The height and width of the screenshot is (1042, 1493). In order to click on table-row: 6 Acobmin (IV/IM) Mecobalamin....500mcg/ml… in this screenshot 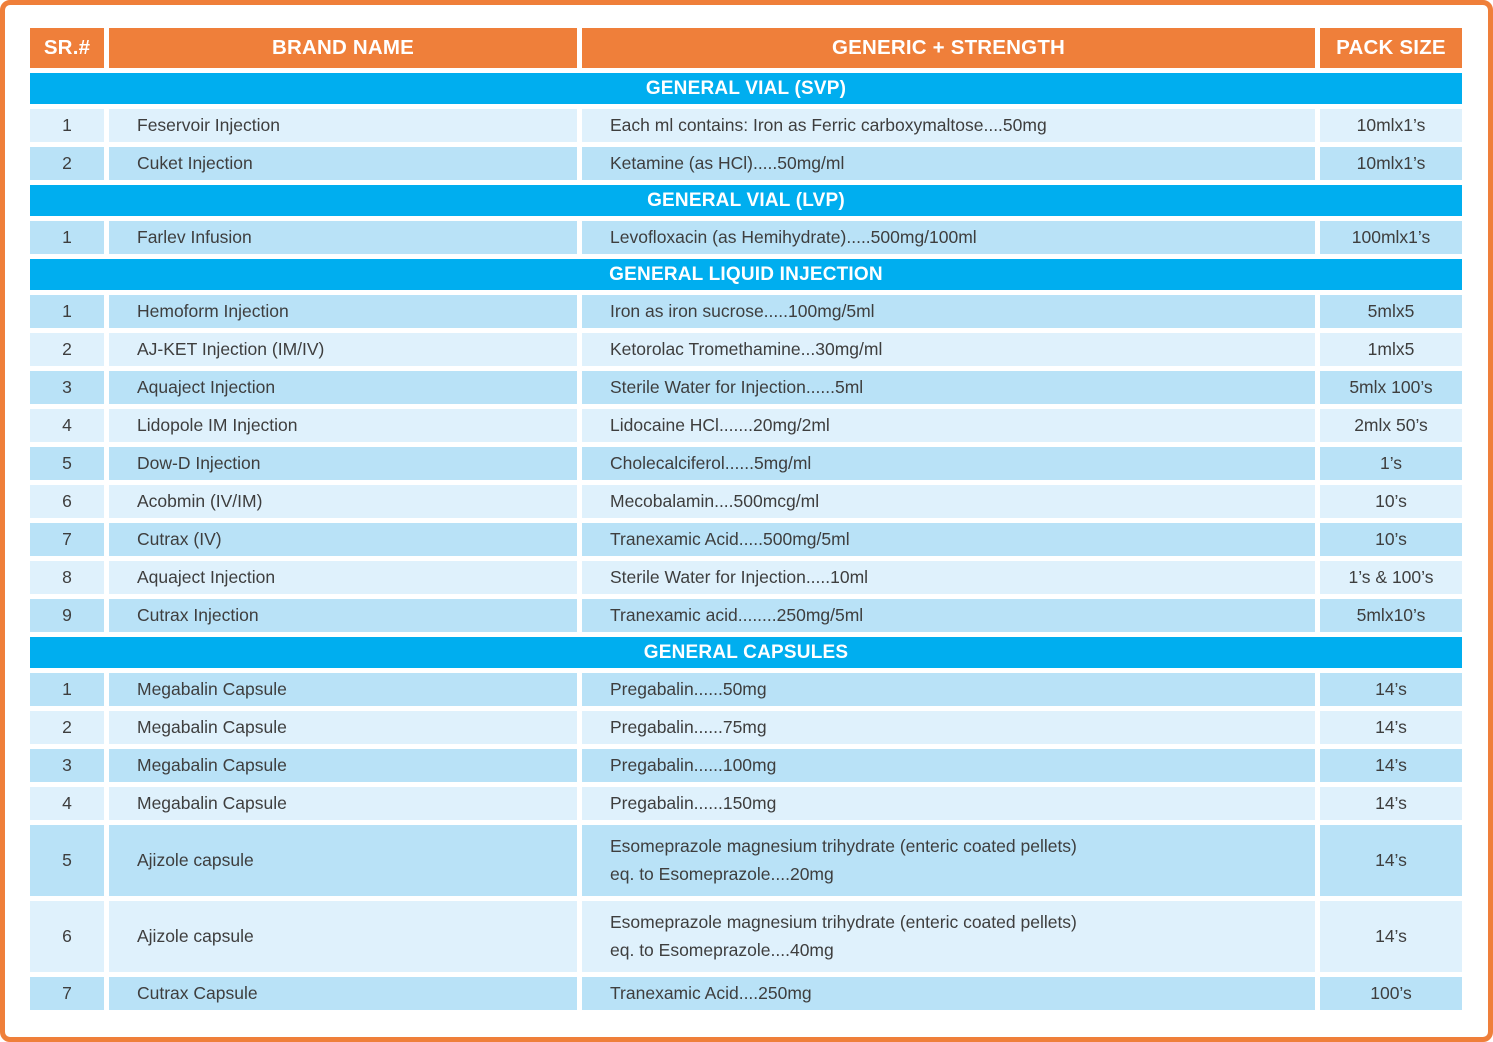, I will do `click(746, 501)`.